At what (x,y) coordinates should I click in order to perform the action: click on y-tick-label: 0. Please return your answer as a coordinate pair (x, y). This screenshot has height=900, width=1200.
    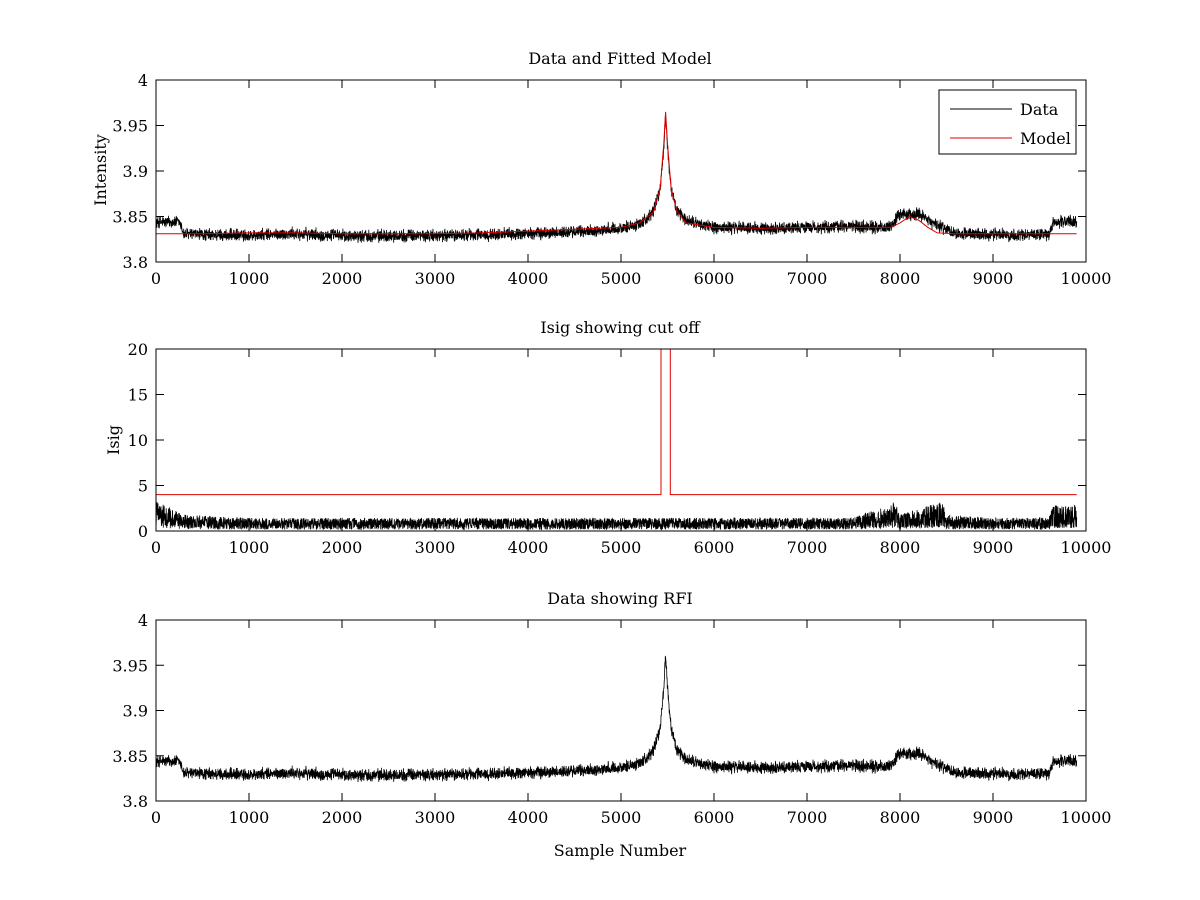
    Looking at the image, I should click on (143, 531).